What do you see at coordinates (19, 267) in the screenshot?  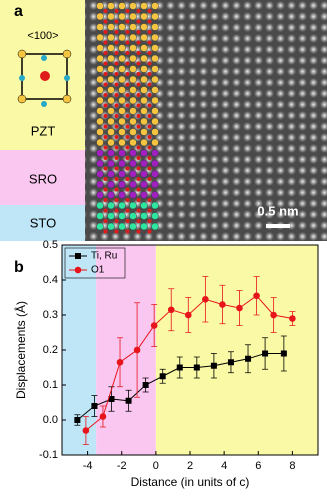 I see `panel-label: b` at bounding box center [19, 267].